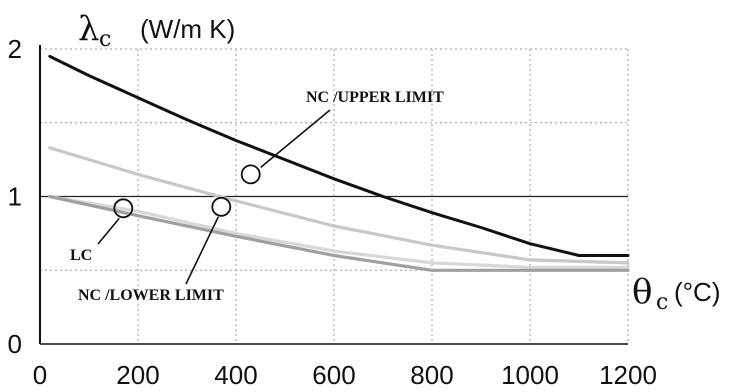 This screenshot has height=392, width=736. I want to click on y-axis-subscript: c, so click(105, 39).